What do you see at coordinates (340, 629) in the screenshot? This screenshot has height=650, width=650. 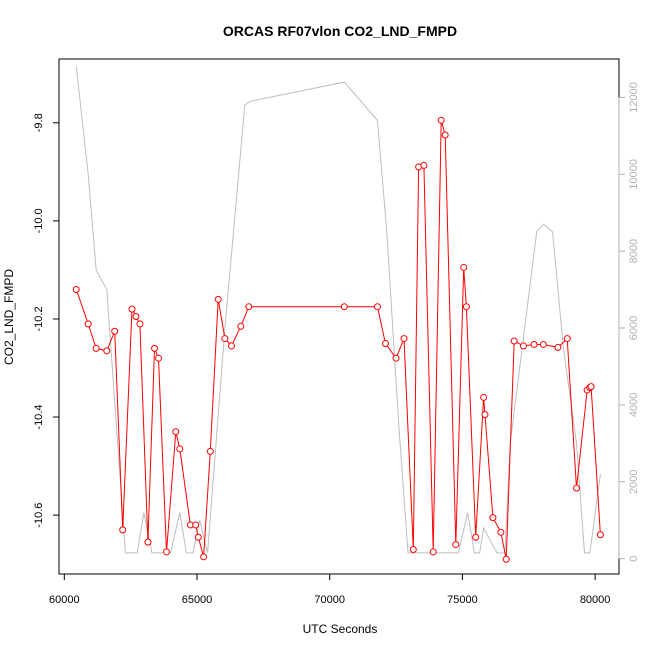 I see `x-axis-label: UTC Seconds` at bounding box center [340, 629].